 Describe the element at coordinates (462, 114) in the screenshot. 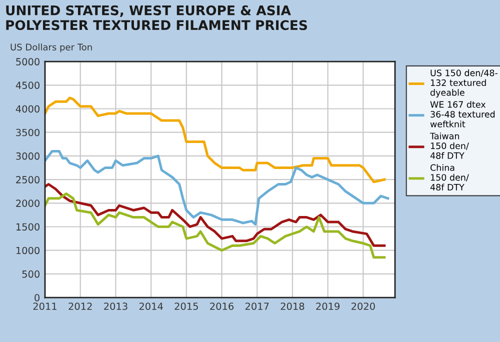

I see `legend-label: WE 167 dtex 36-48 textured weftknit` at that location.